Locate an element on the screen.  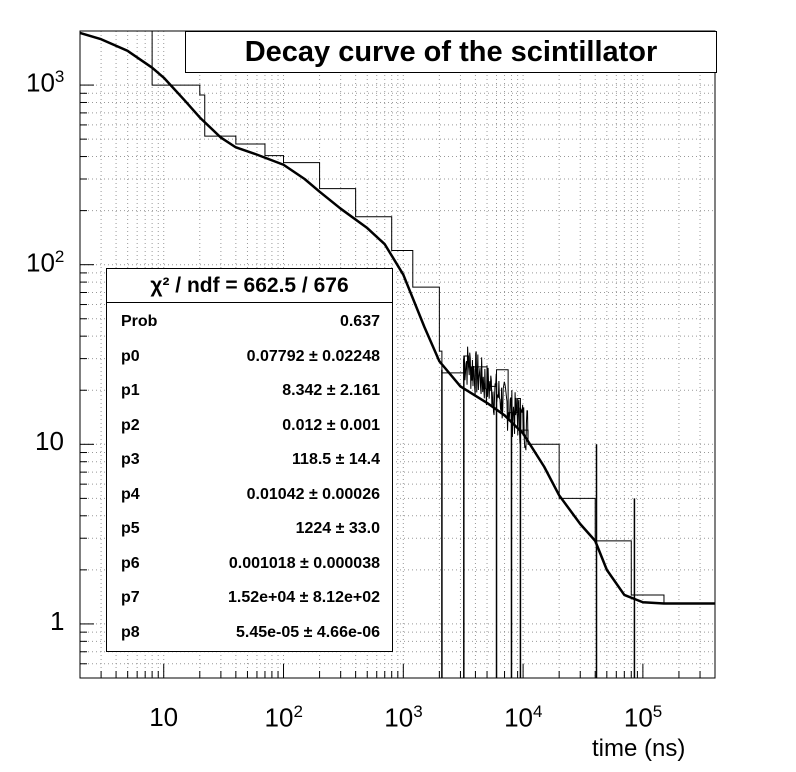
stats-value: 118.5 ± 14.4 is located at coordinates (336, 459).